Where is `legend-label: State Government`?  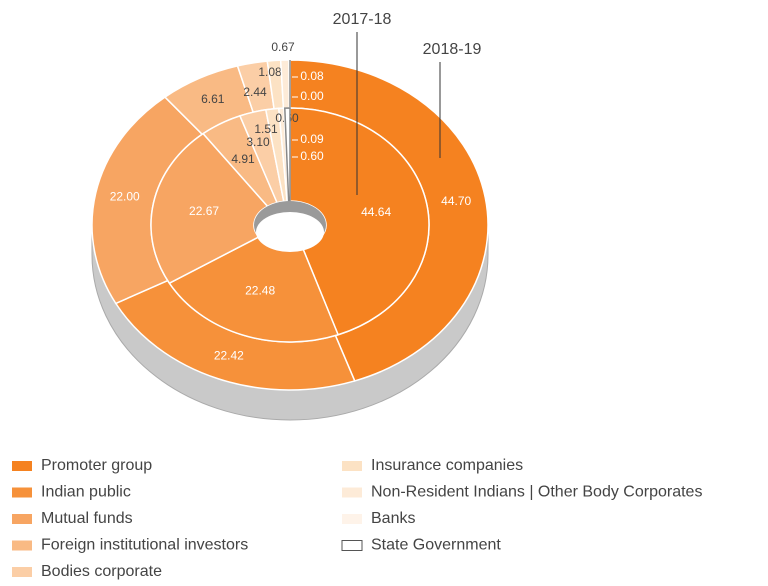 legend-label: State Government is located at coordinates (436, 545).